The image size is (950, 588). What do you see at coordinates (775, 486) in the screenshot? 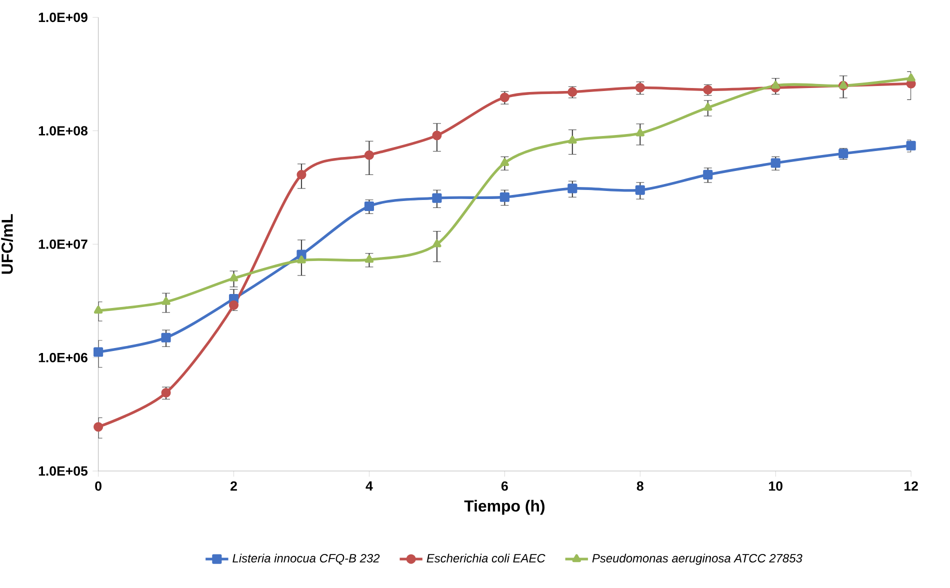
I see `x-tick-label: 10` at bounding box center [775, 486].